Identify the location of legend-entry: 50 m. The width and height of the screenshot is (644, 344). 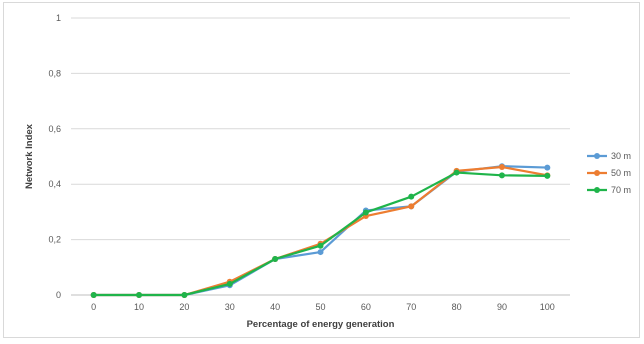
(609, 173).